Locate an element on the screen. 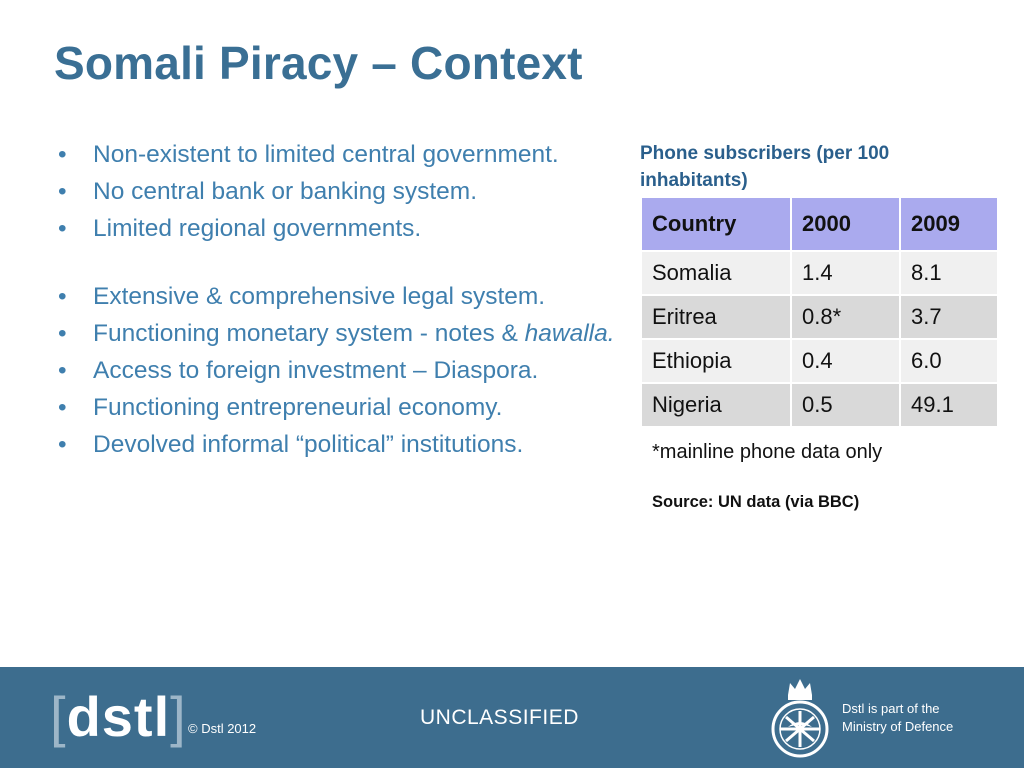 This screenshot has height=768, width=1024. mod-line-1: Dstl is part of the is located at coordinates (891, 708).